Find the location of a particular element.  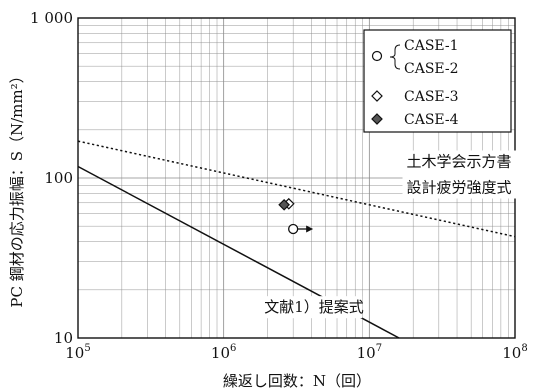

design-formula-label: 土木学会示方書 is located at coordinates (459, 161).